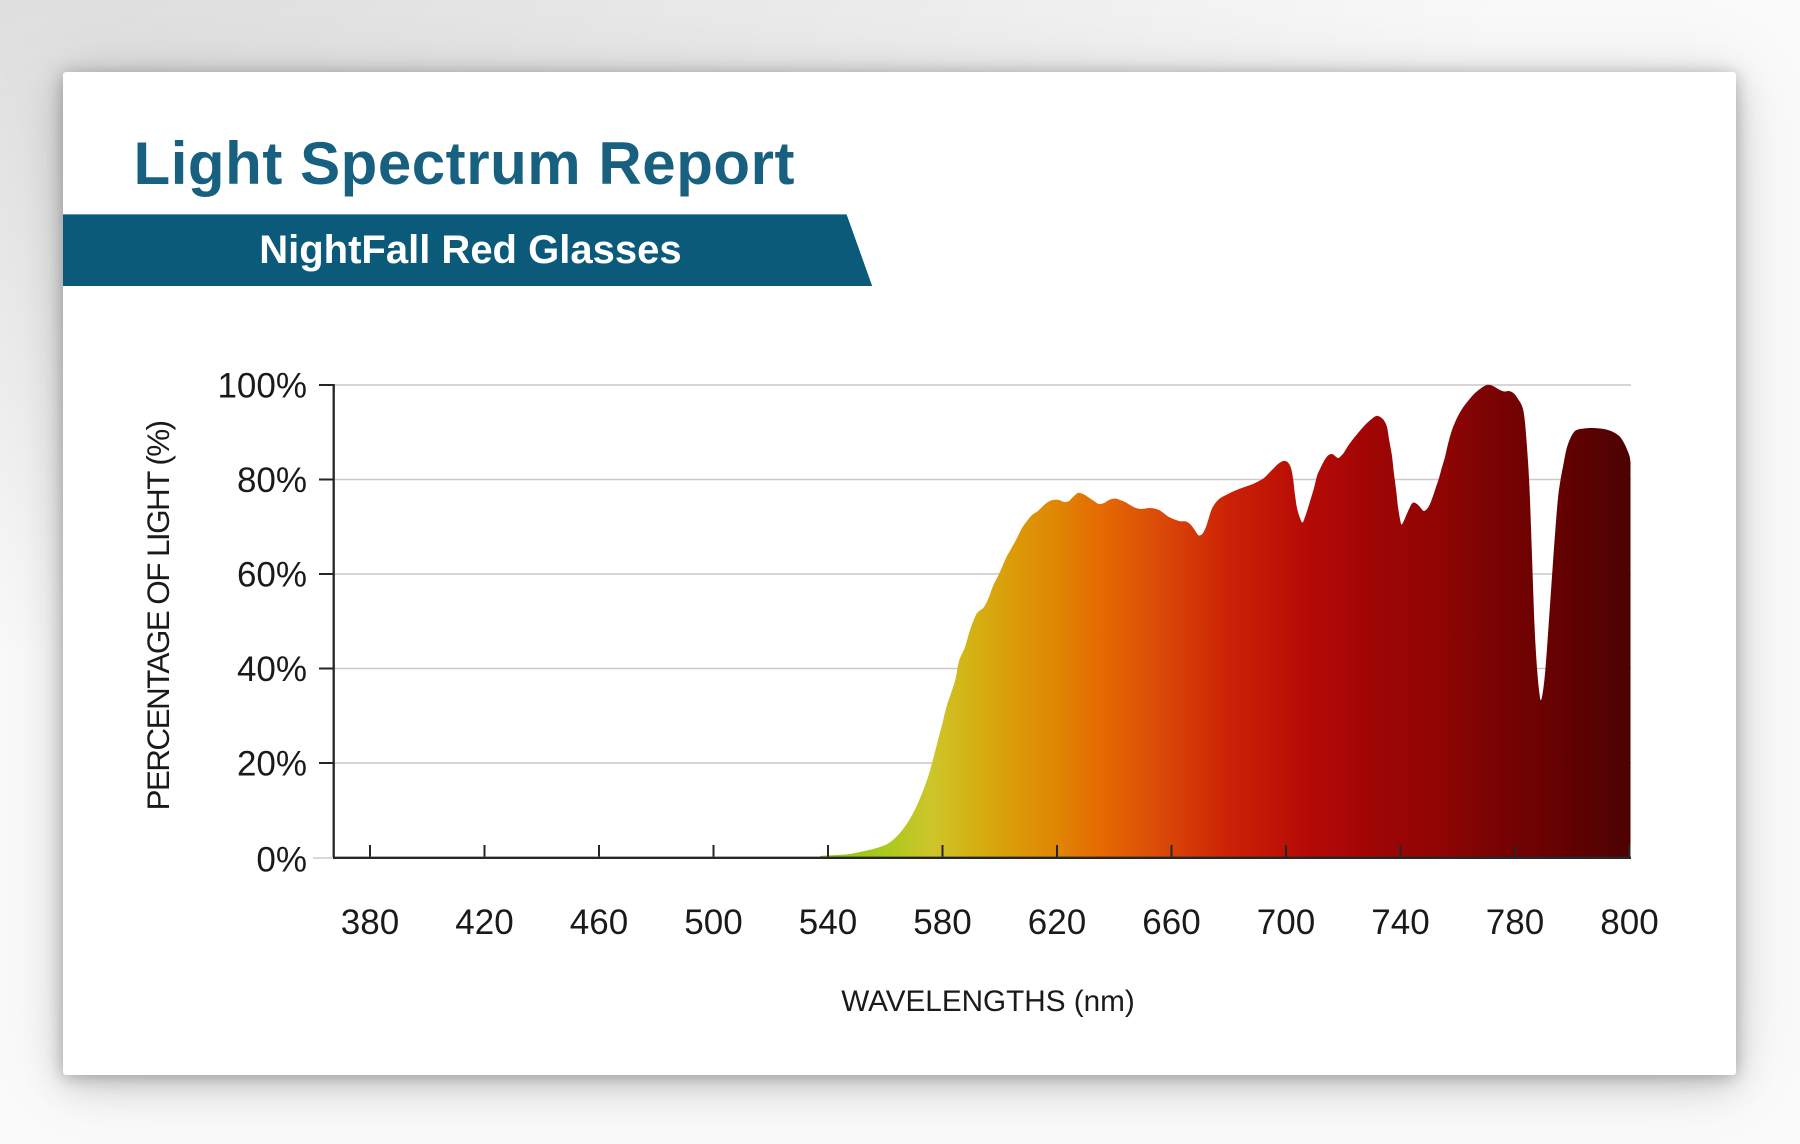 The height and width of the screenshot is (1144, 1800). What do you see at coordinates (1057, 922) in the screenshot?
I see `svg-text: 620` at bounding box center [1057, 922].